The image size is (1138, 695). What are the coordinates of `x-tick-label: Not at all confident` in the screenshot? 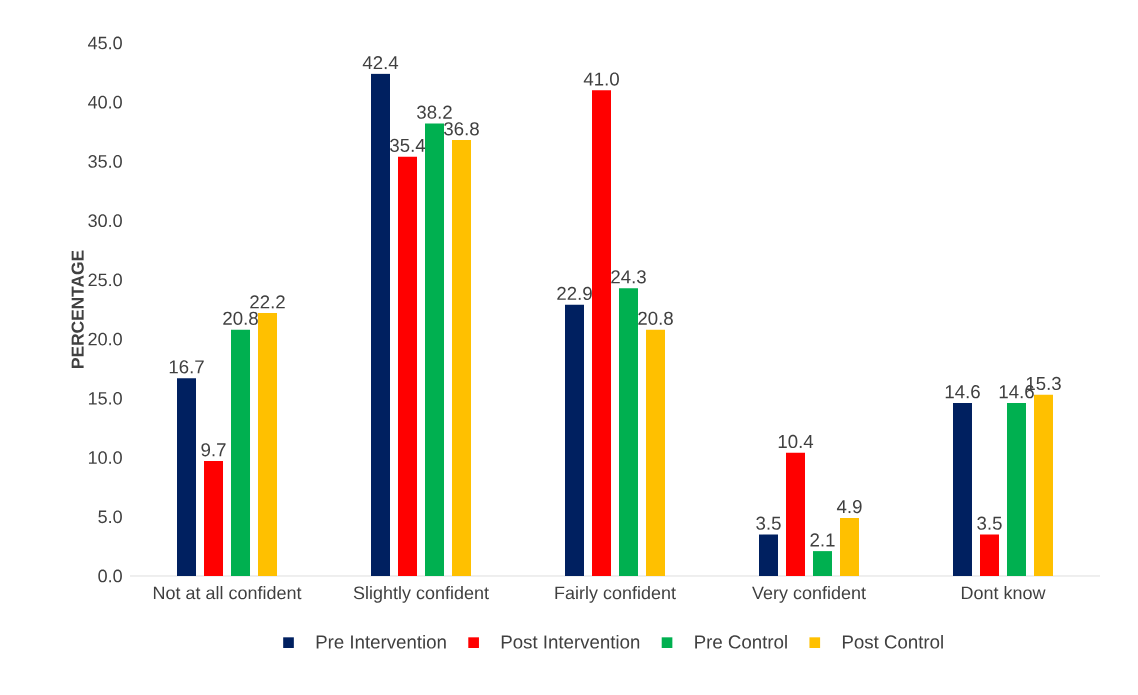 It's located at (227, 593).